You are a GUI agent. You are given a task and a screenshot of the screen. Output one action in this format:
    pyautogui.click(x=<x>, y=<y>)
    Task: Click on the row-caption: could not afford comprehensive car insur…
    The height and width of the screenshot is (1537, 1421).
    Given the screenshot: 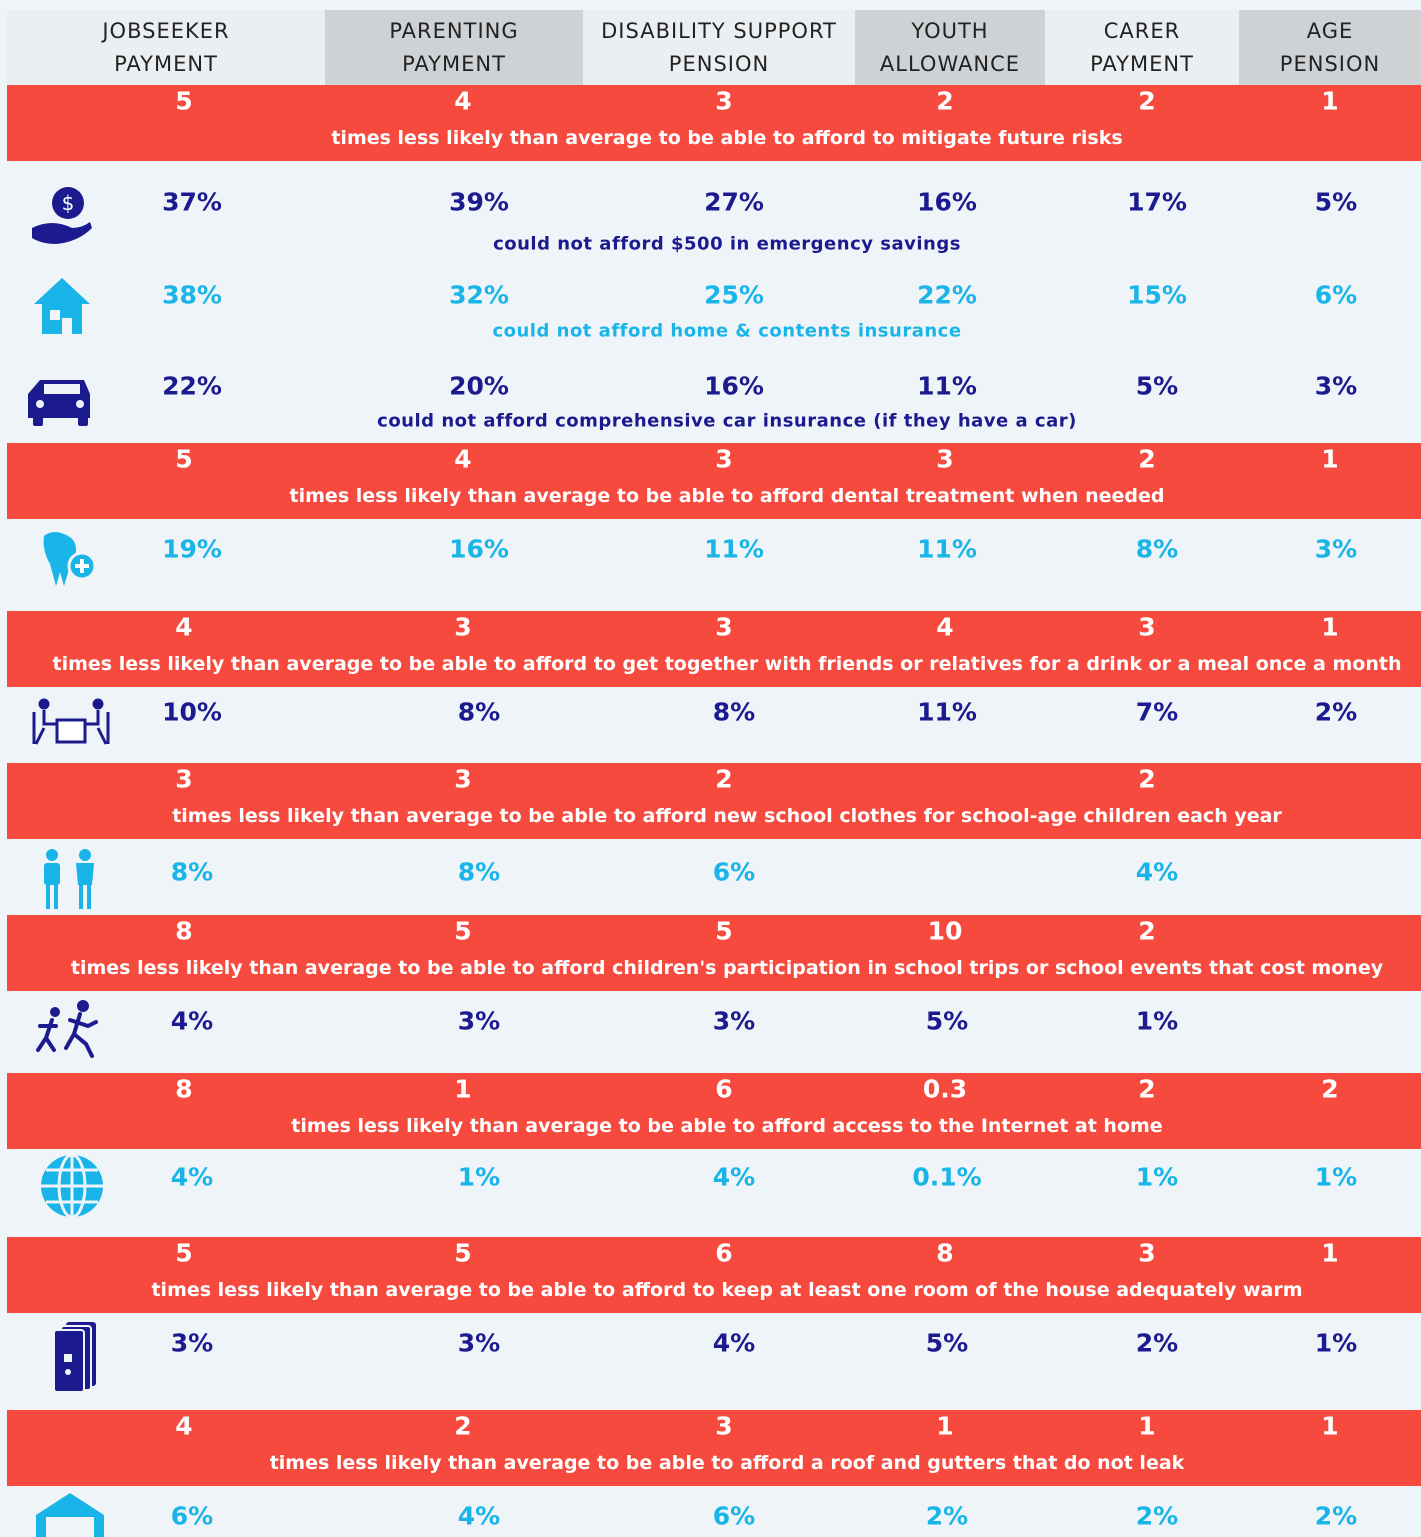 What is the action you would take?
    pyautogui.click(x=727, y=421)
    